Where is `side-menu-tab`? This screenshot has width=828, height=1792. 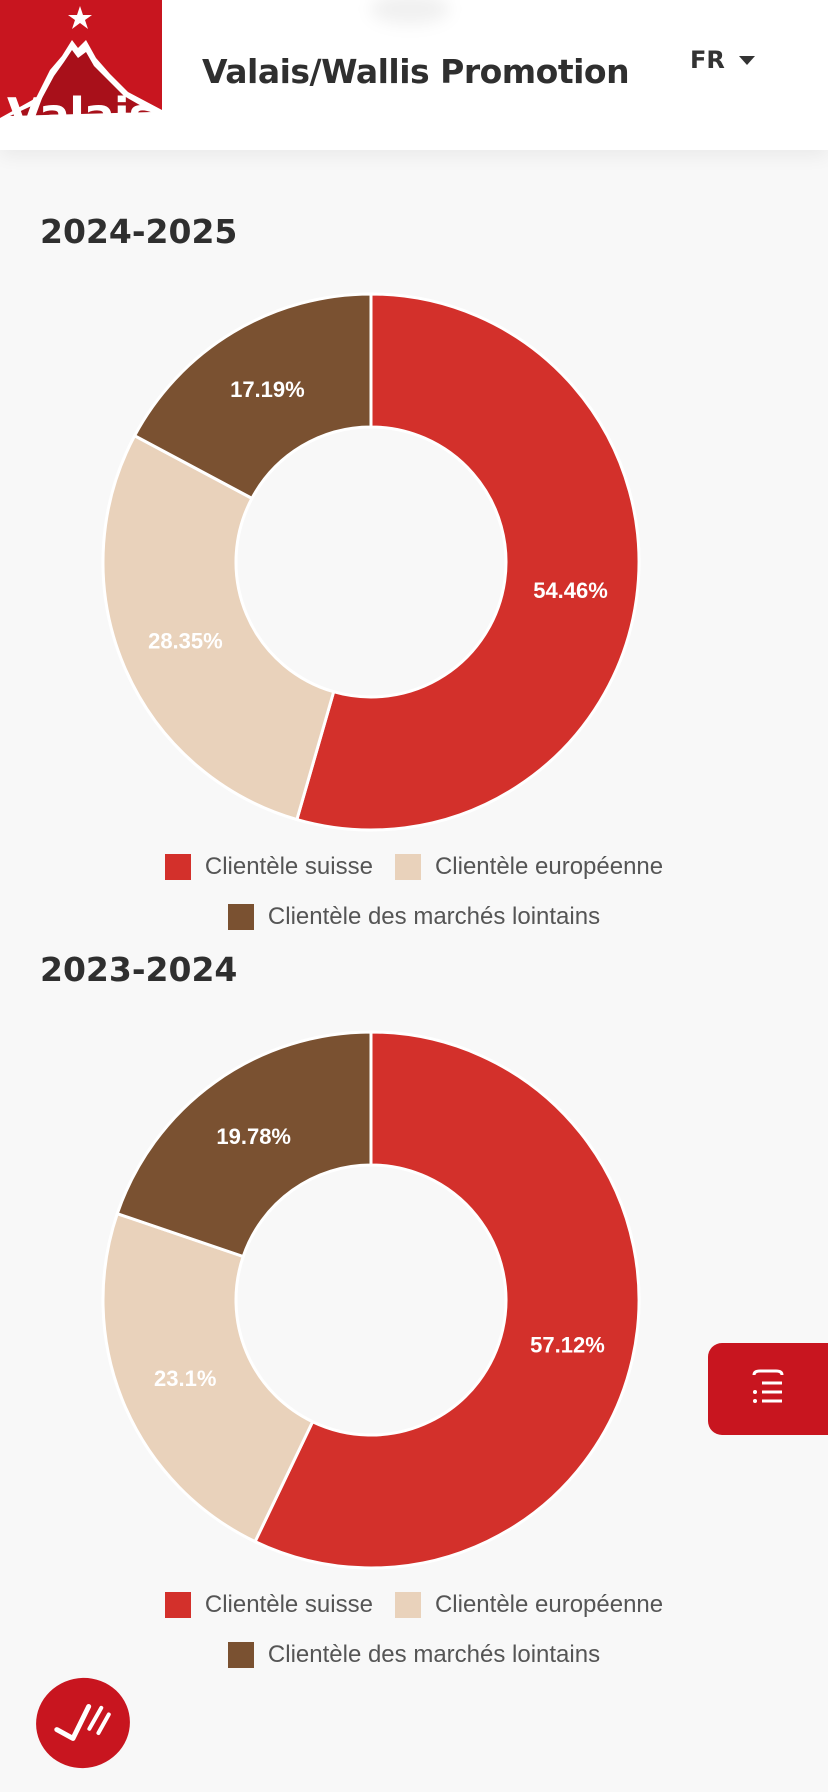 side-menu-tab is located at coordinates (768, 1389).